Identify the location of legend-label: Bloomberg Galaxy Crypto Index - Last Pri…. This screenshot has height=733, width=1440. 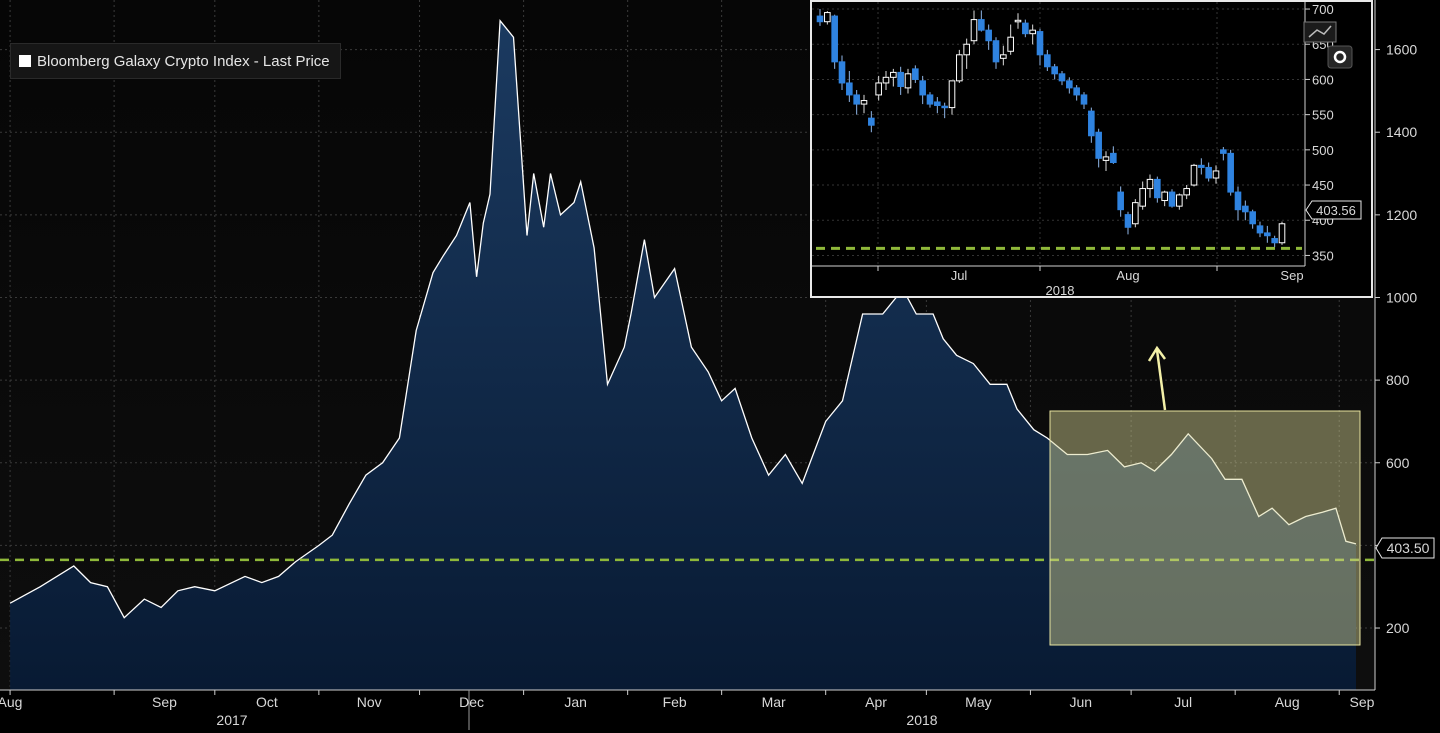
(183, 61).